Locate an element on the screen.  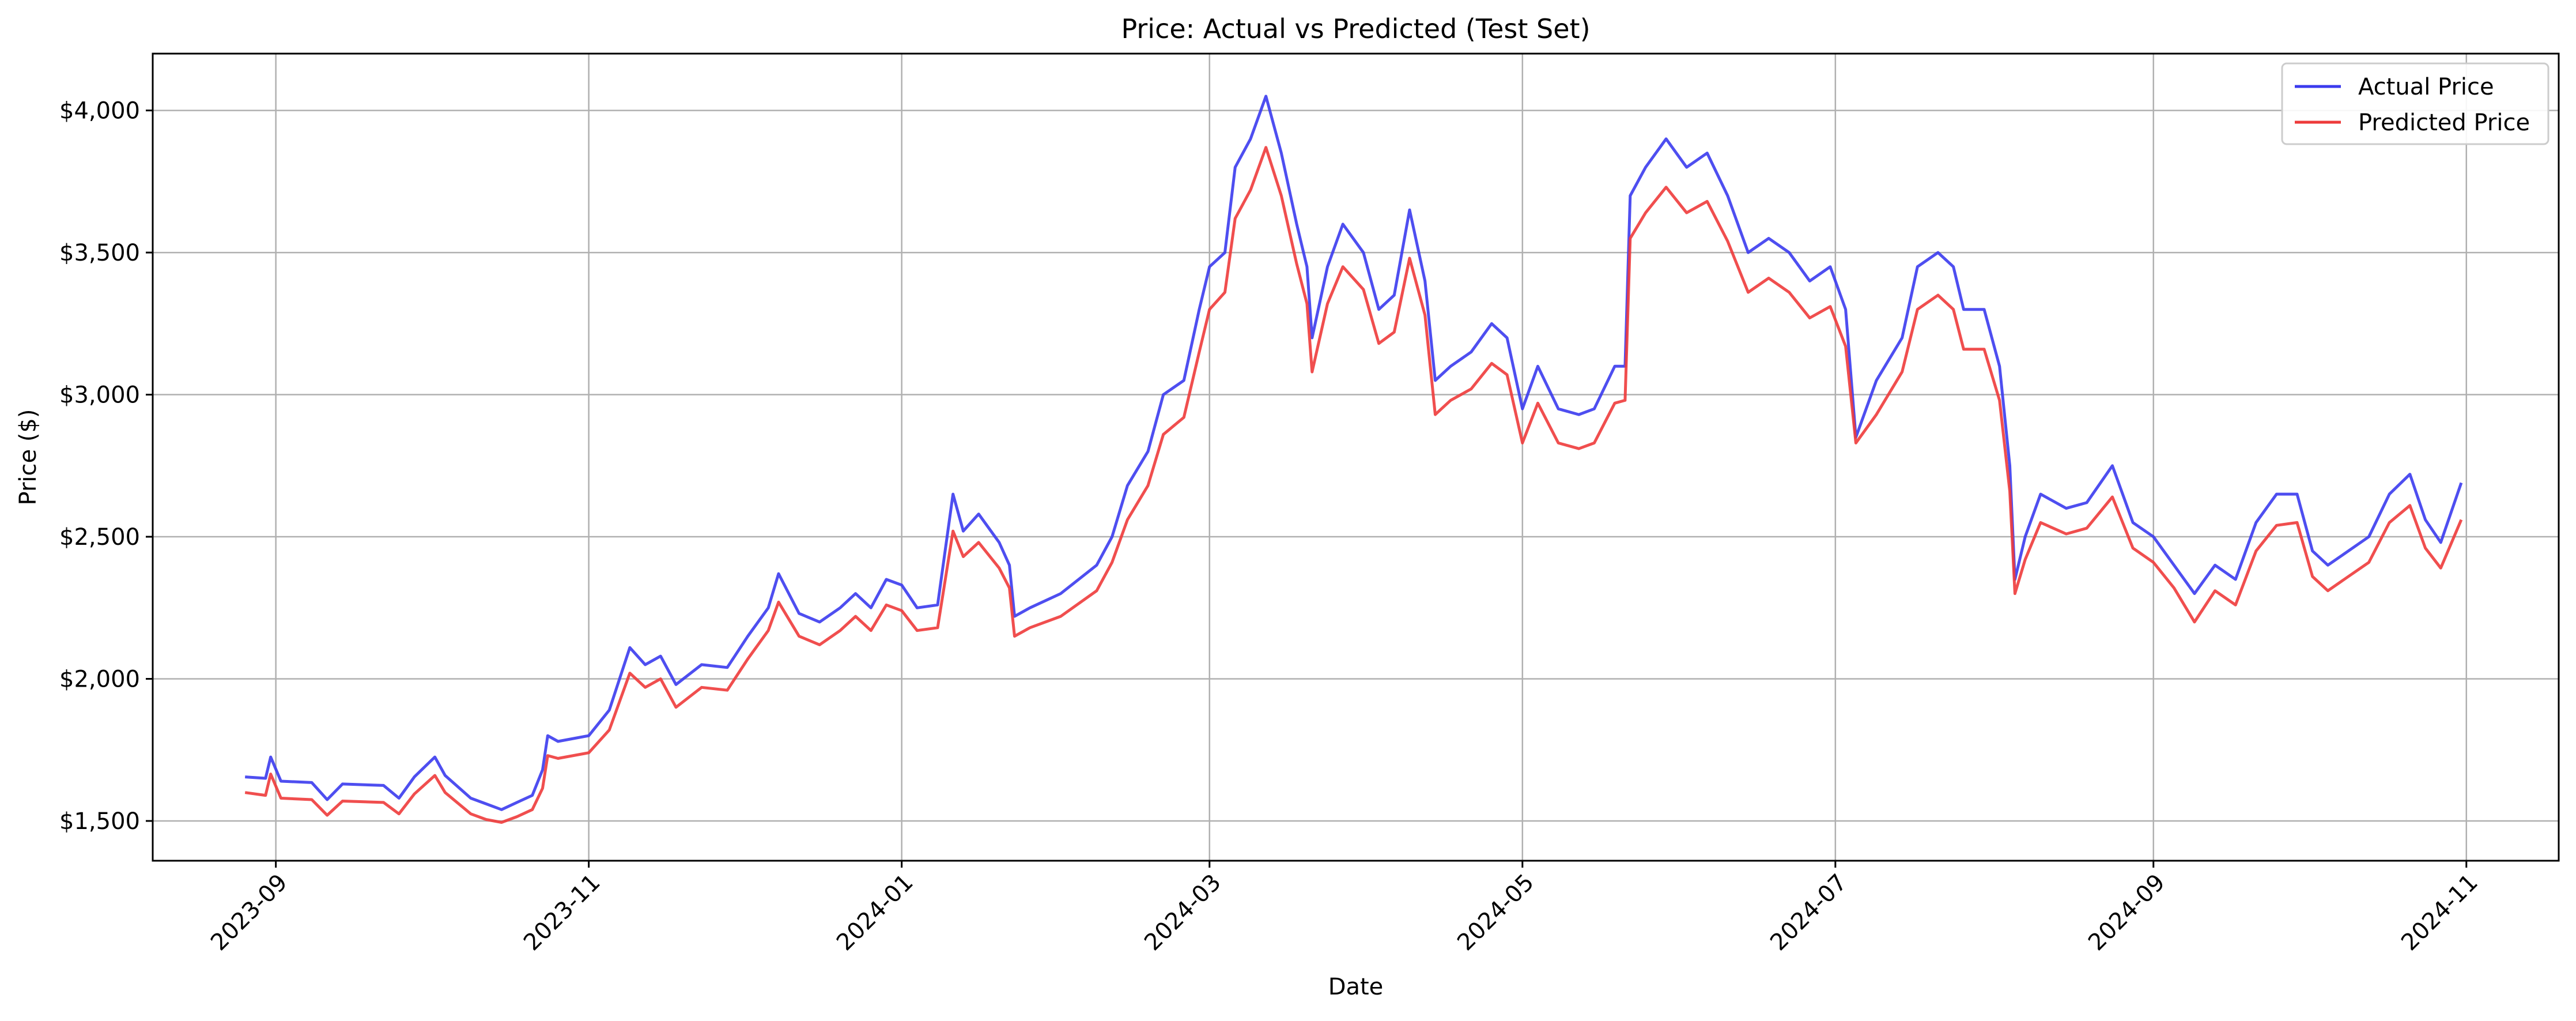
y-tick-label: $2,500 is located at coordinates (99, 537).